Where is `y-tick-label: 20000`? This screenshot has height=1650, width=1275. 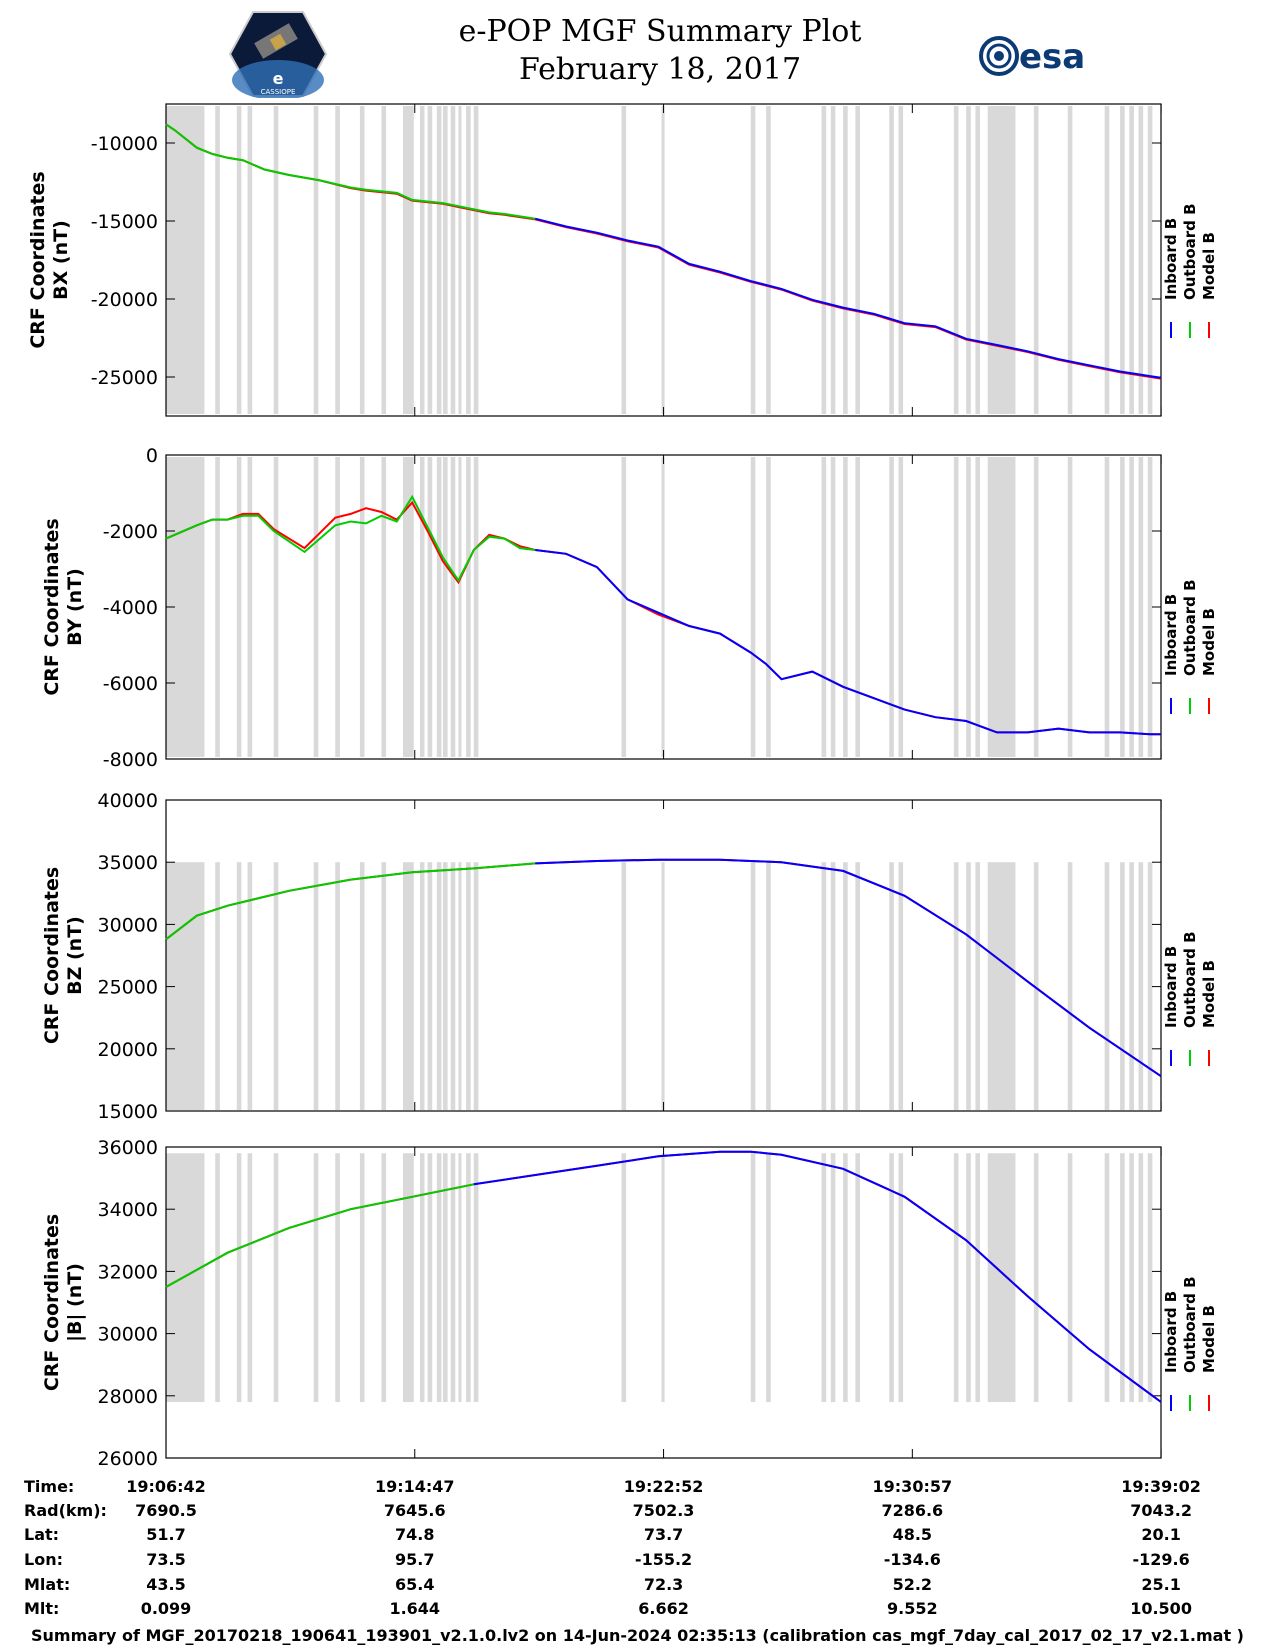
y-tick-label: 20000 is located at coordinates (128, 1050).